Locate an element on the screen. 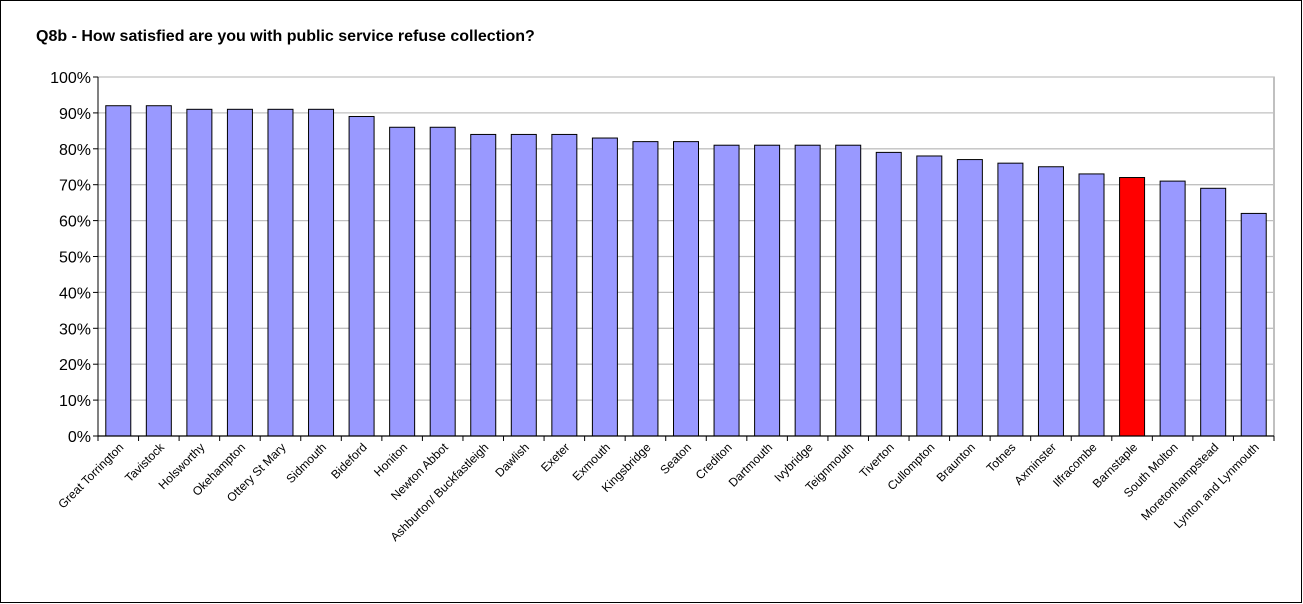 This screenshot has width=1303, height=604. y-tick-label: 70% is located at coordinates (75, 186).